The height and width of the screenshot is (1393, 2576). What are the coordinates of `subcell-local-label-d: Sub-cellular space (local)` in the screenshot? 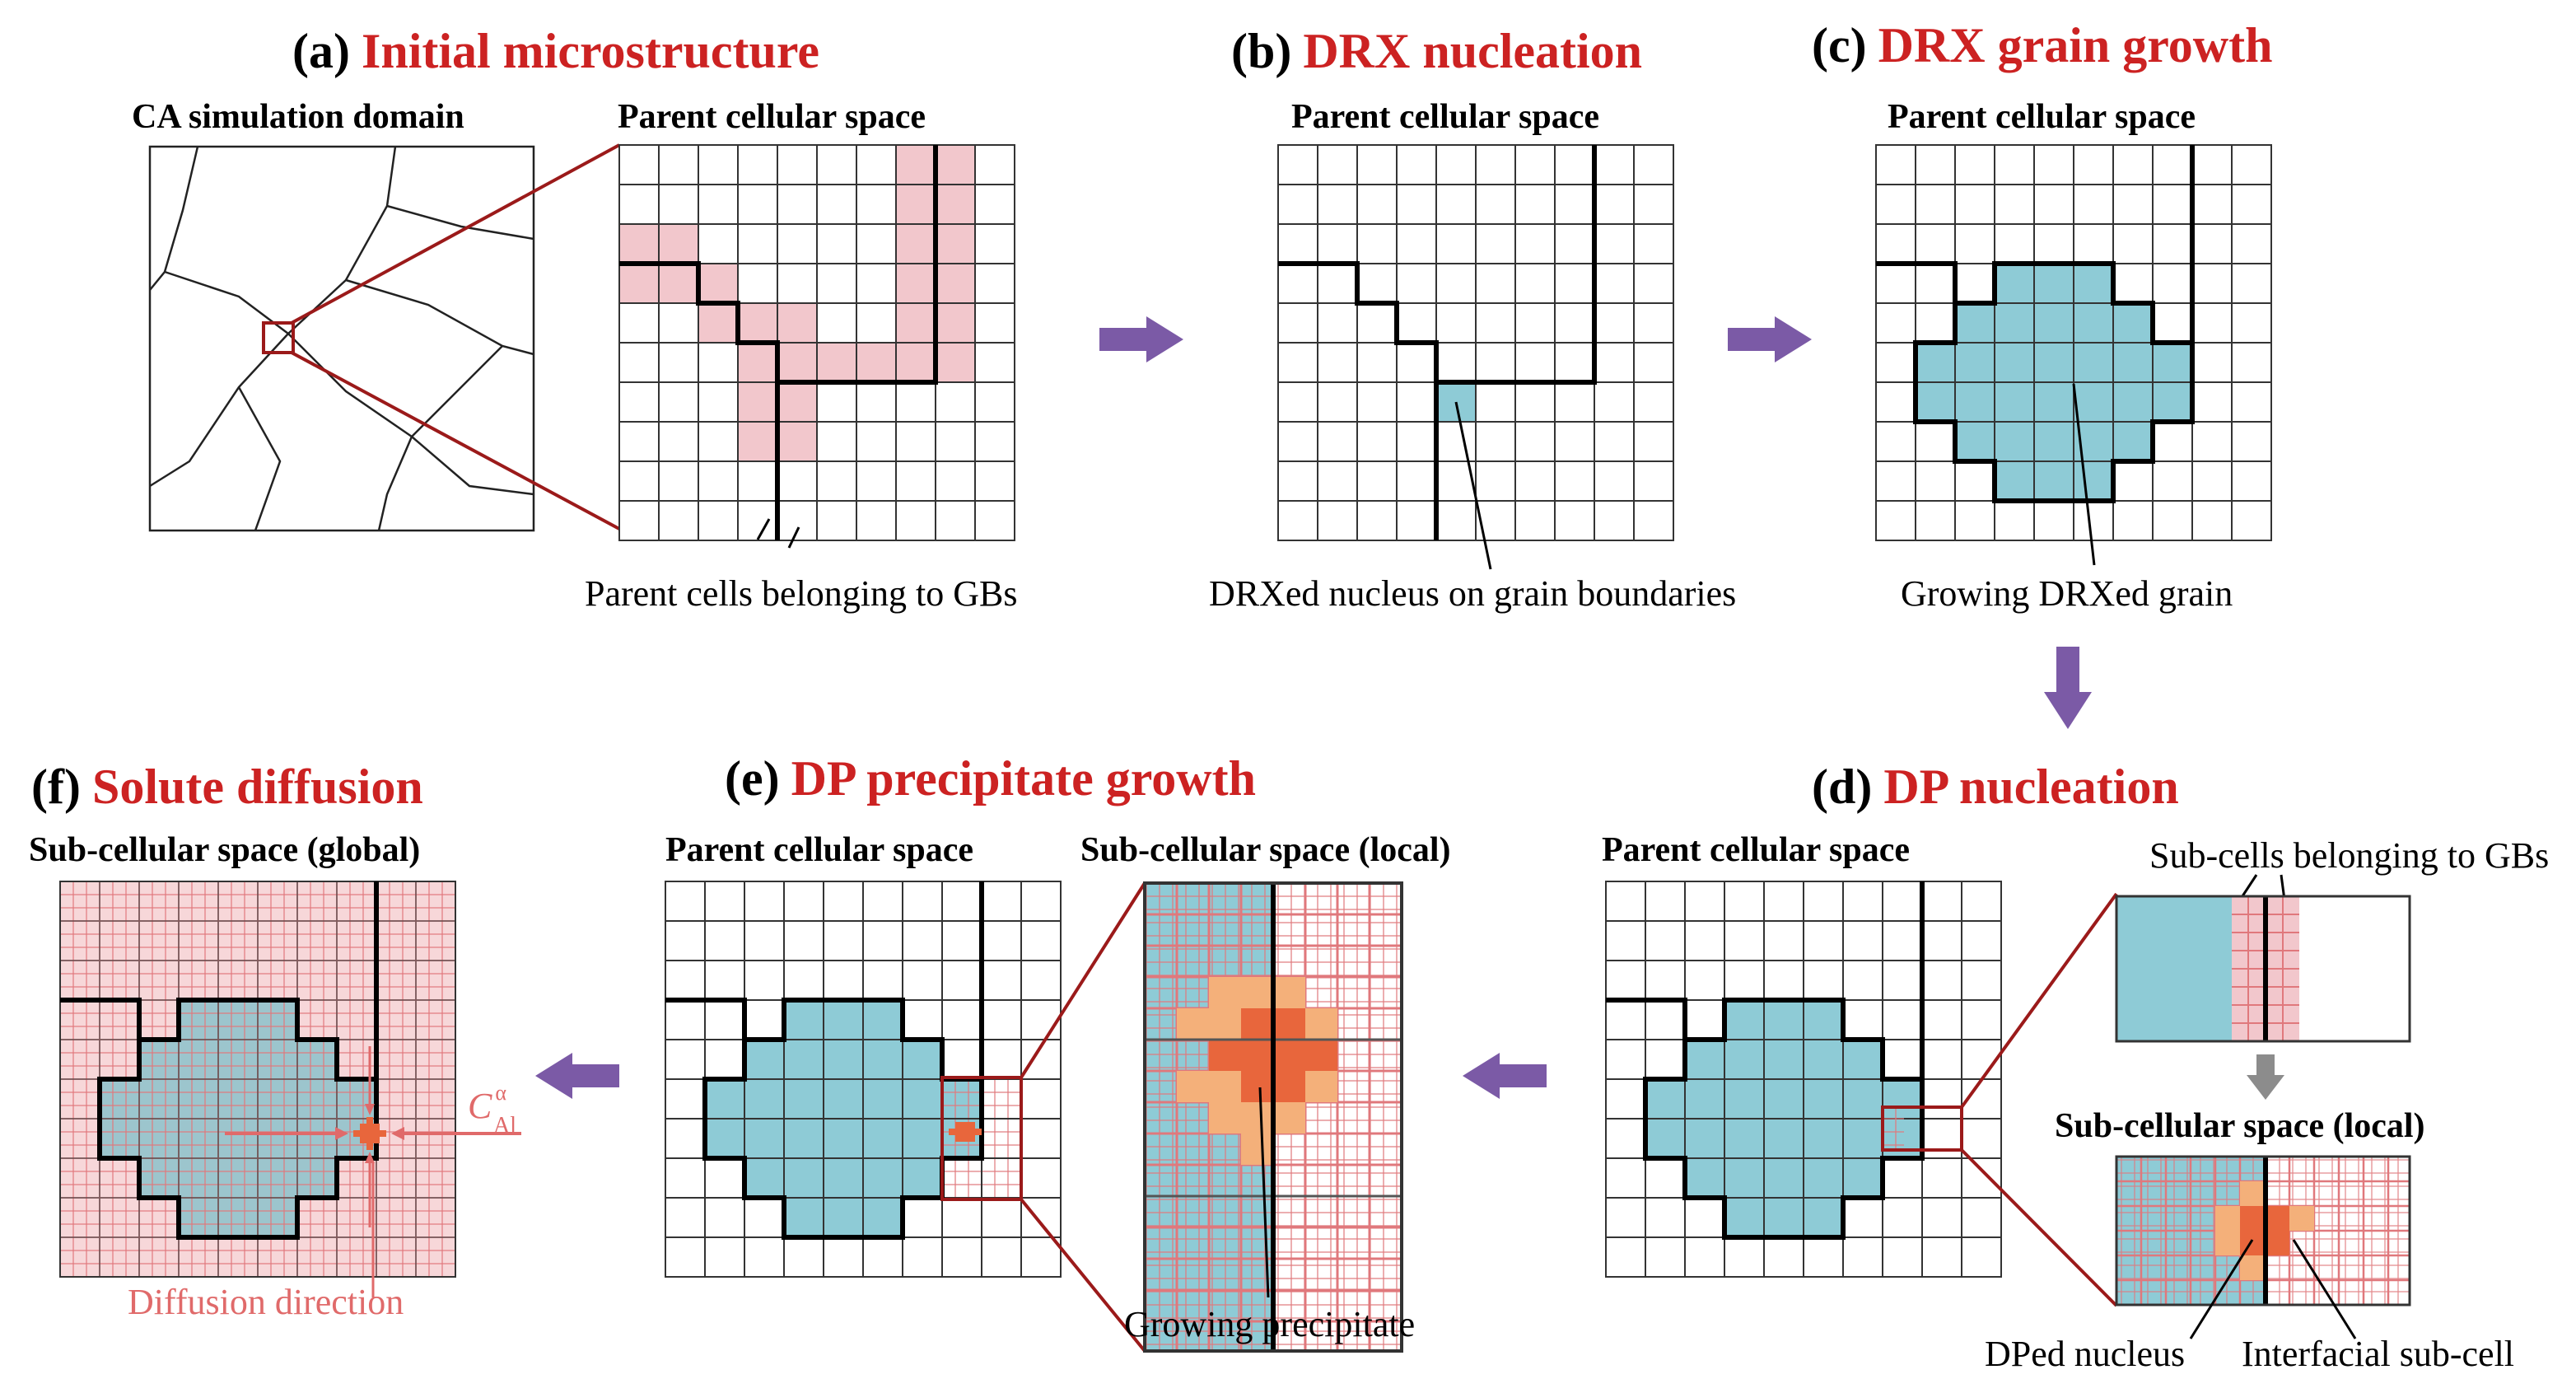 It's located at (2240, 1126).